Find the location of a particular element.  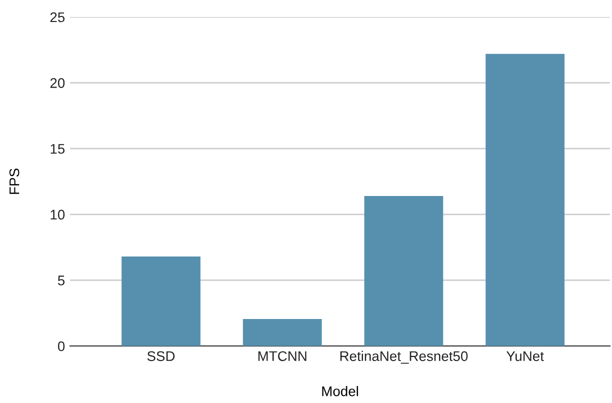

y-tick-label: 15 is located at coordinates (57, 149).